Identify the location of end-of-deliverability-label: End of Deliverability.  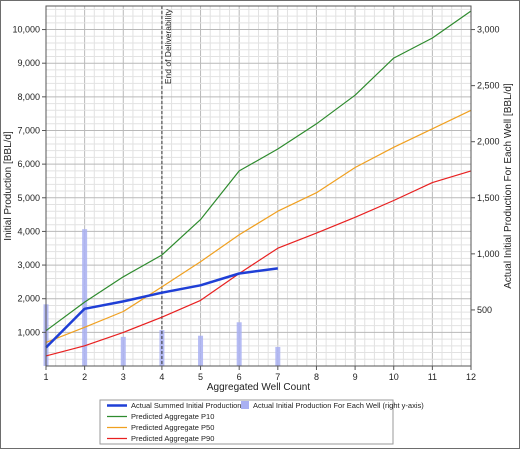
(168, 46).